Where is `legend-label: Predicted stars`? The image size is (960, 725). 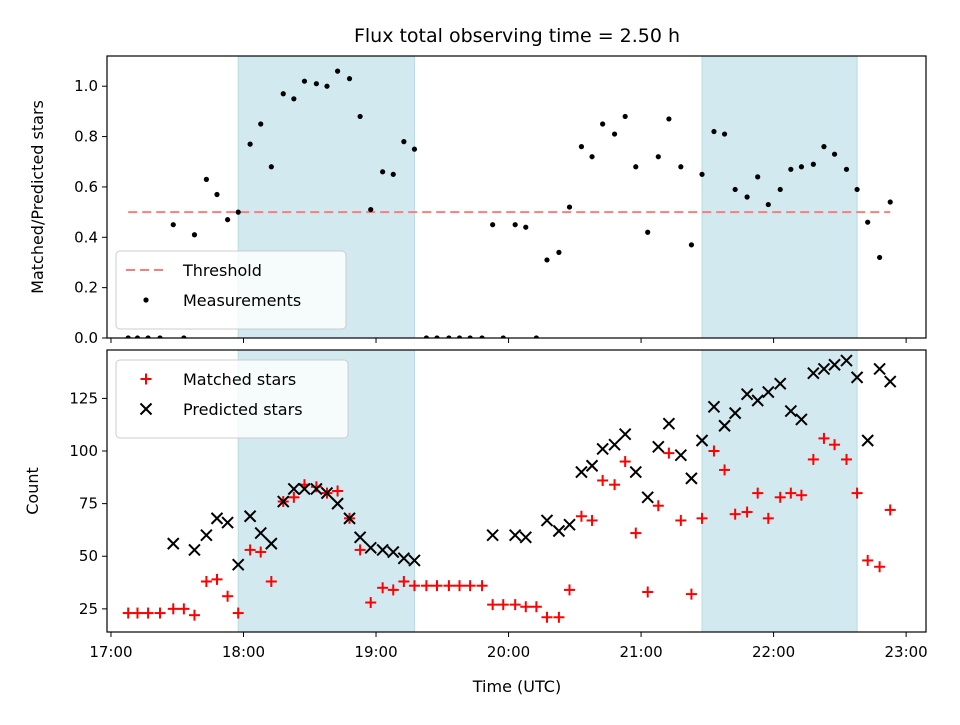
legend-label: Predicted stars is located at coordinates (243, 409).